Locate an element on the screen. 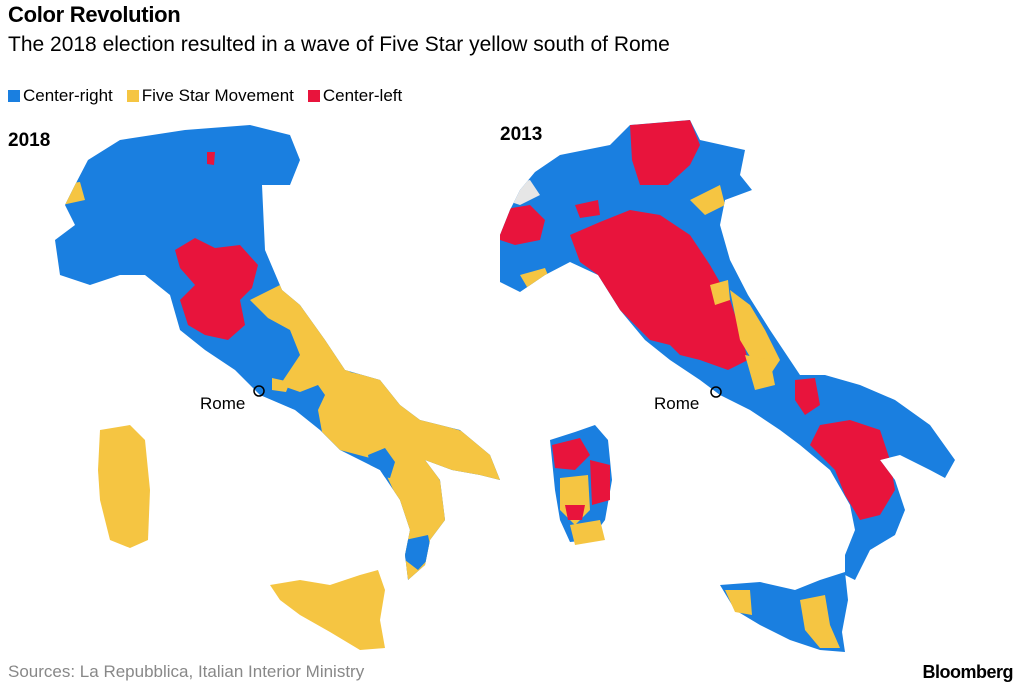  region-2013-center-left-central is located at coordinates (659, 290).